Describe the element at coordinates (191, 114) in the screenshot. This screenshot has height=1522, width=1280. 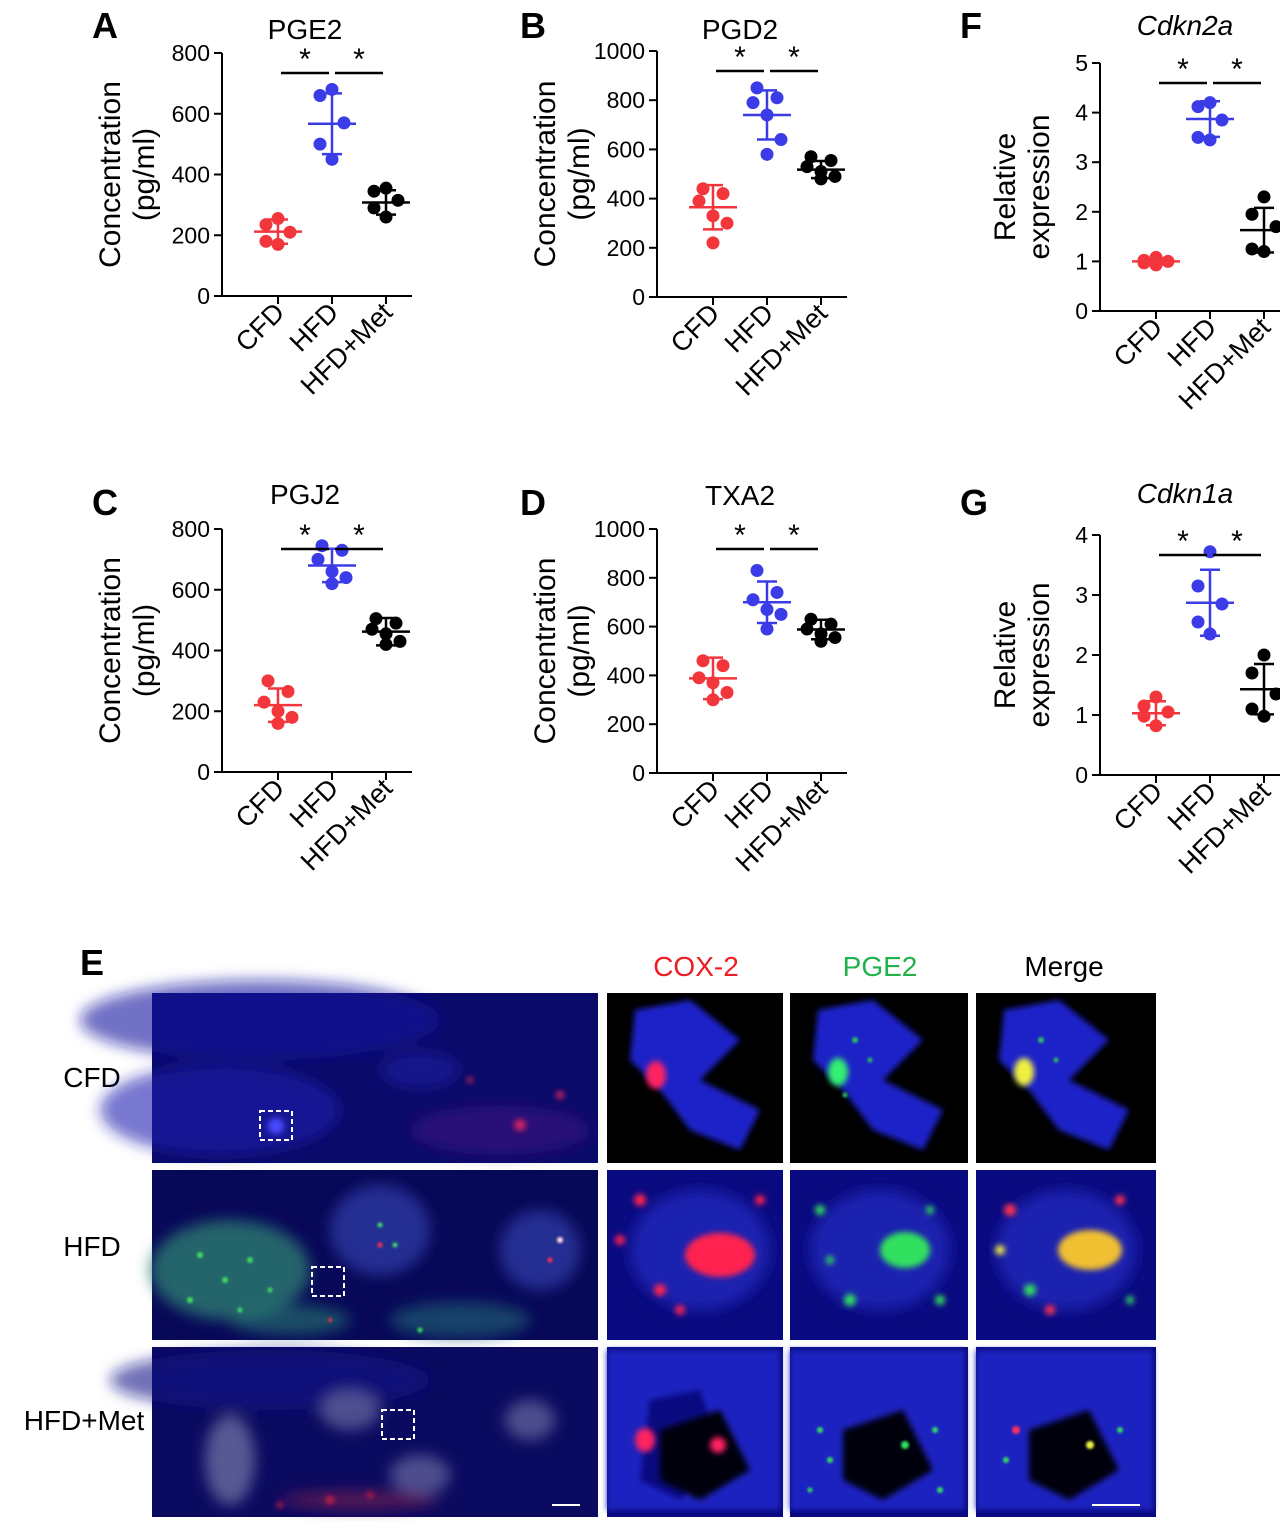
I see `y-tick-label: 600` at that location.